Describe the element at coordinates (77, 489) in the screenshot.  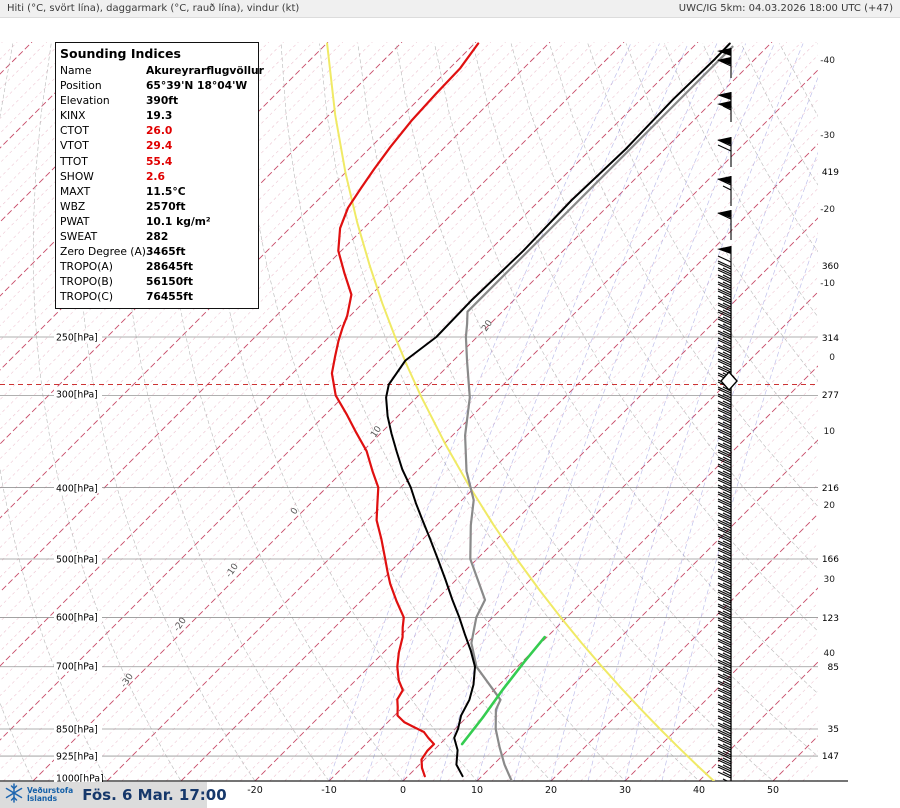
I see `pressure-axis-label: 400[hPa]` at that location.